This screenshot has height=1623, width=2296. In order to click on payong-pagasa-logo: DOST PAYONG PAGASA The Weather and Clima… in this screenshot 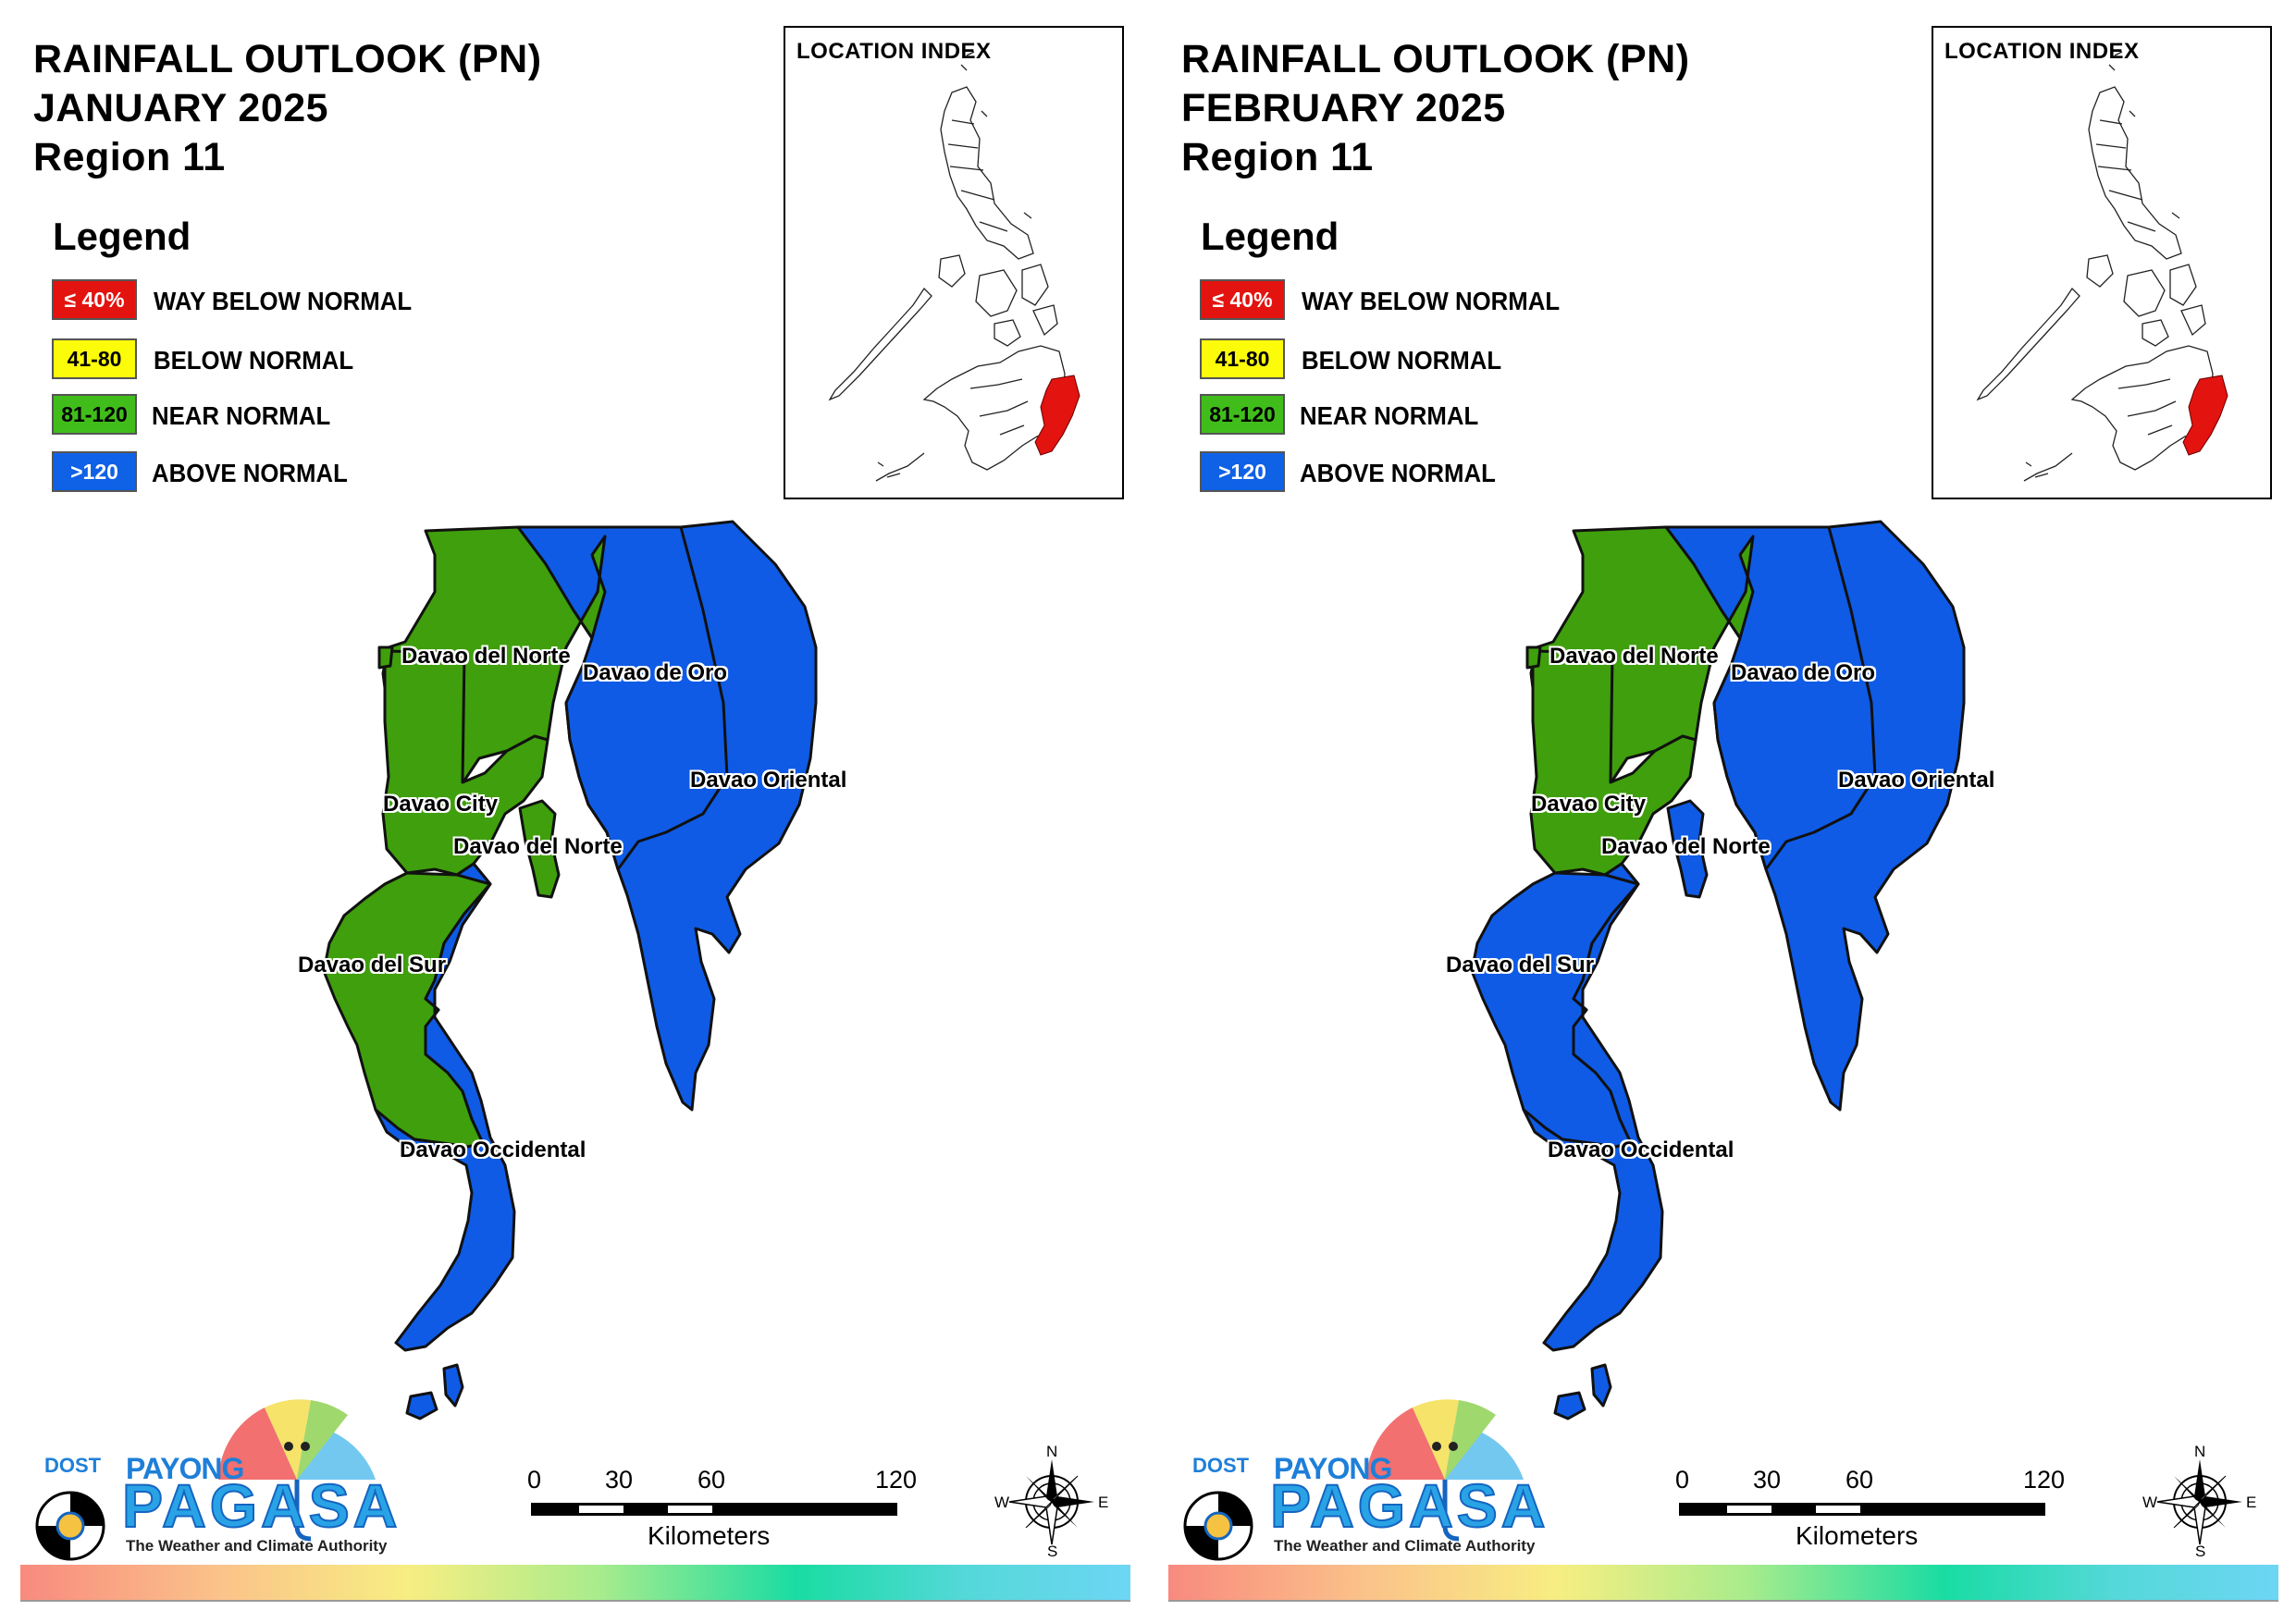, I will do `click(1363, 1475)`.